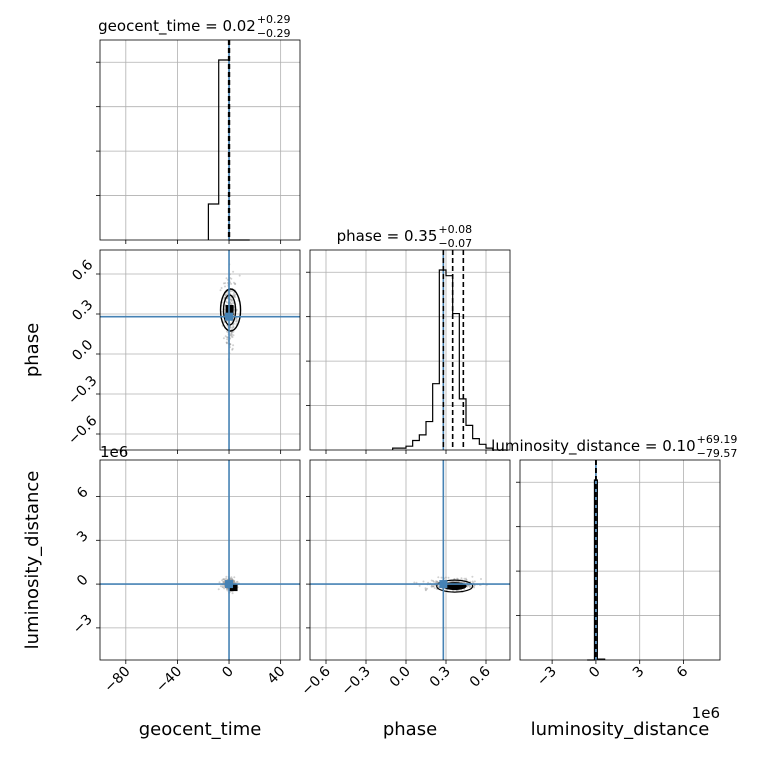 The width and height of the screenshot is (760, 760). What do you see at coordinates (480, 676) in the screenshot?
I see `xtick-label-phase: 0.6` at bounding box center [480, 676].